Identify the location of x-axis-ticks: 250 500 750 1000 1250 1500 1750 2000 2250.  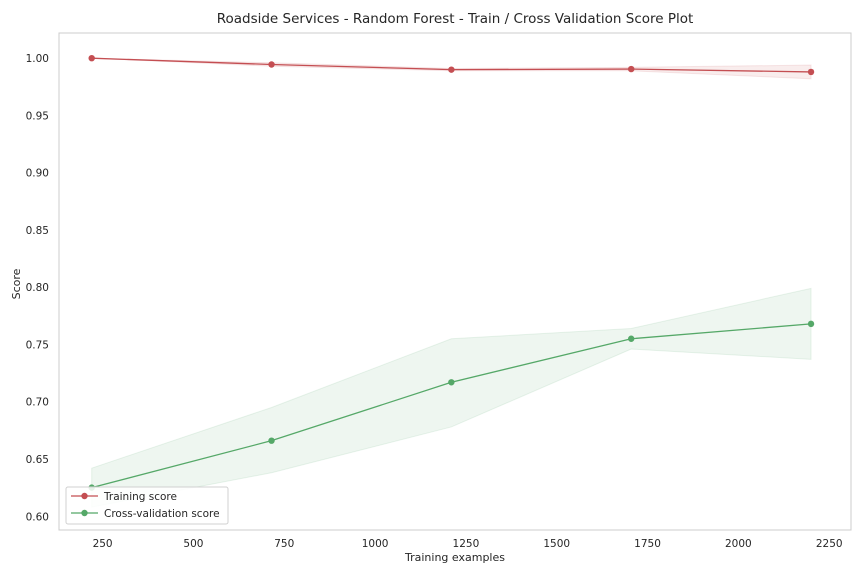
(468, 544).